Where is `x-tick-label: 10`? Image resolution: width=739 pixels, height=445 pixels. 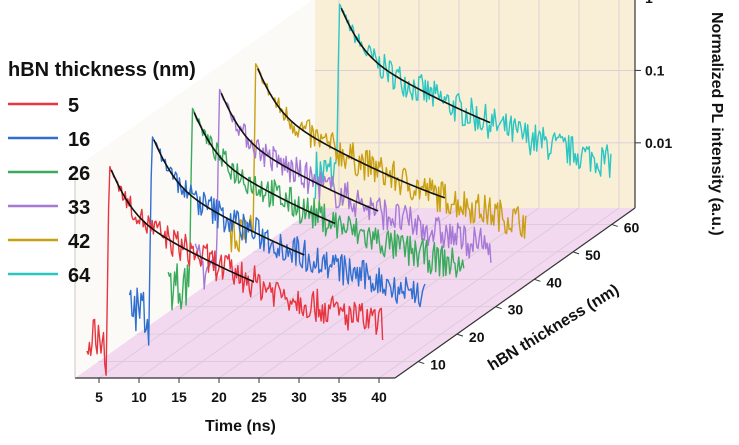
x-tick-label: 10 is located at coordinates (139, 397).